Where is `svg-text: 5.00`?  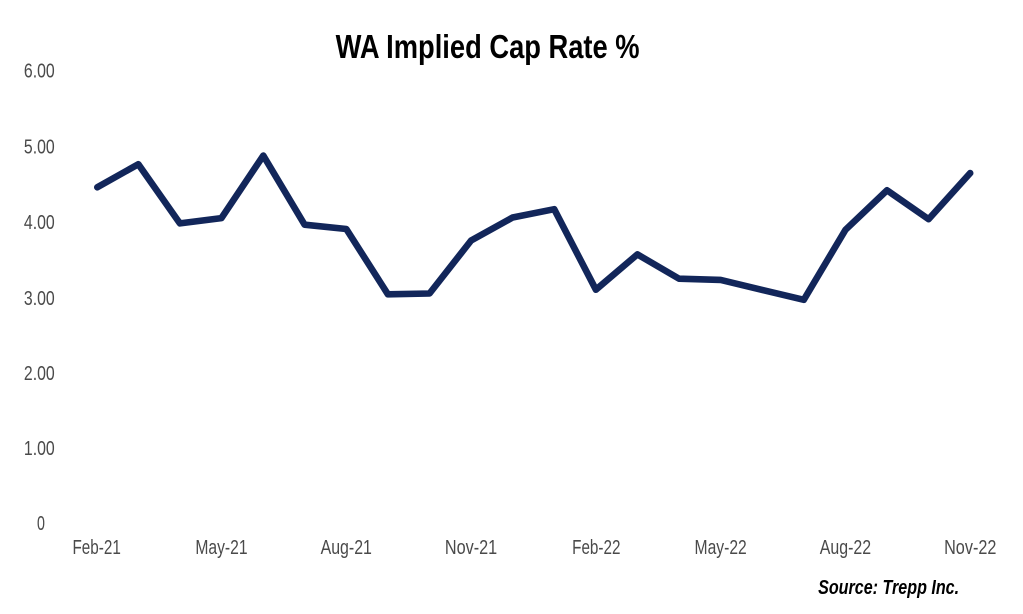
svg-text: 5.00 is located at coordinates (39, 147).